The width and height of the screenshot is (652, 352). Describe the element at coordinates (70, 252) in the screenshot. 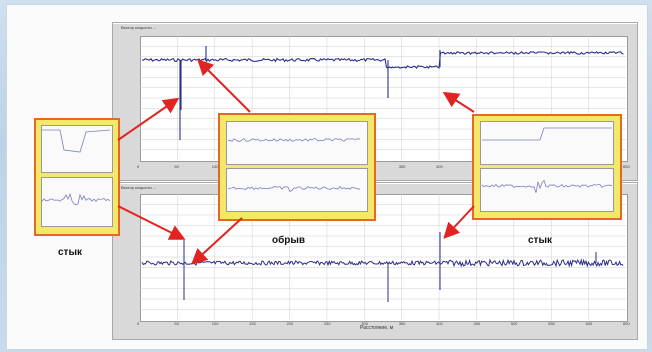

I see `left-joint-label: стык` at that location.